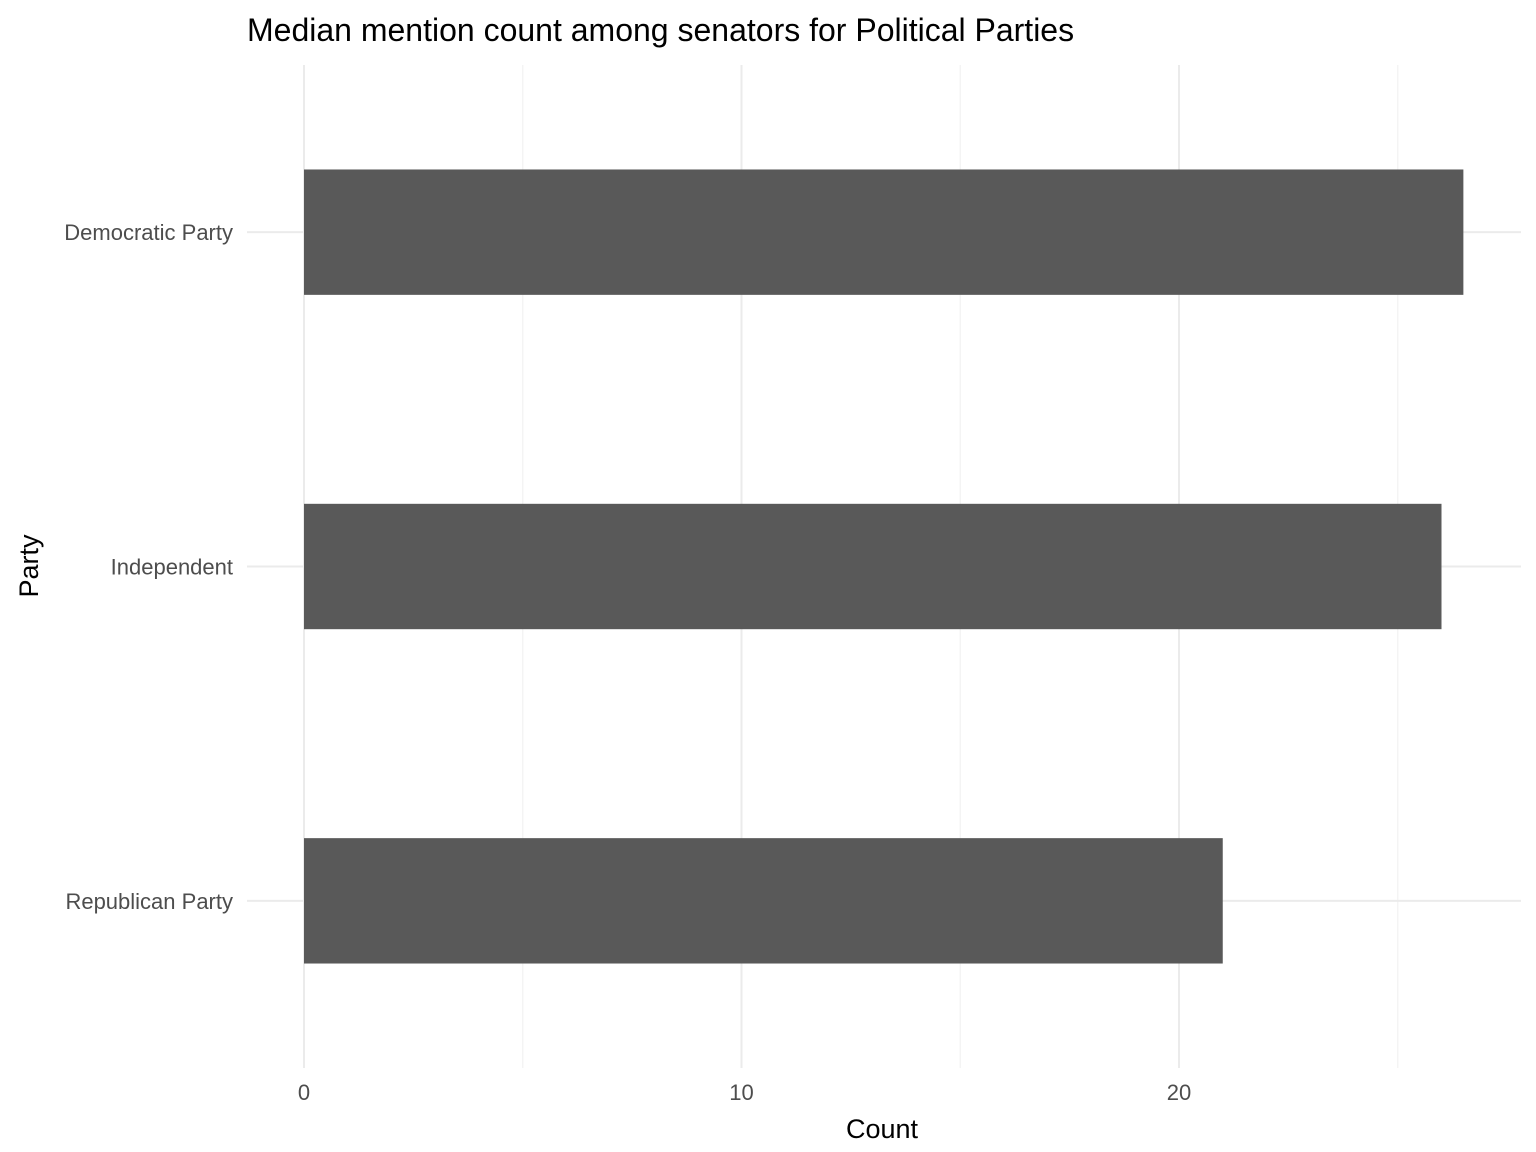 This screenshot has height=1152, width=1536. Describe the element at coordinates (882, 1129) in the screenshot. I see `x-axis-title: Count` at that location.